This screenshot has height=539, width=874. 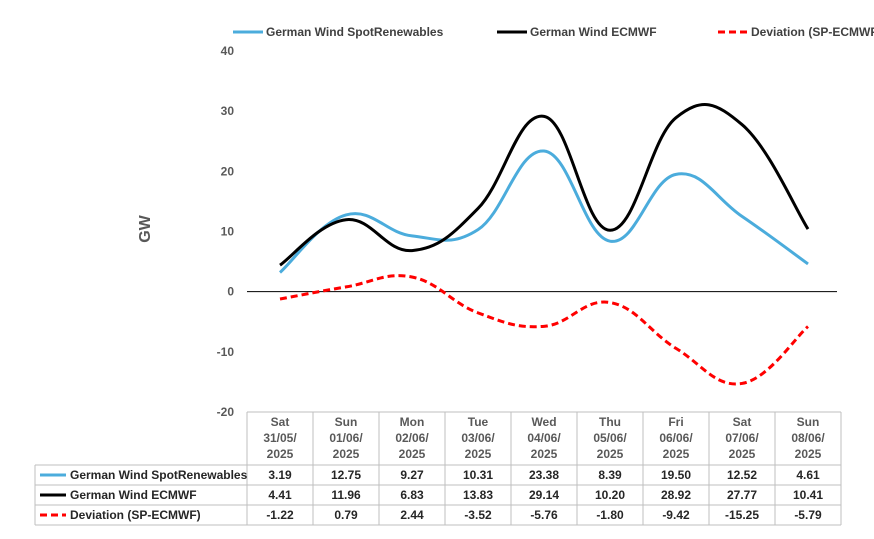 What do you see at coordinates (808, 438) in the screenshot?
I see `x-tick-label: 08/06/` at bounding box center [808, 438].